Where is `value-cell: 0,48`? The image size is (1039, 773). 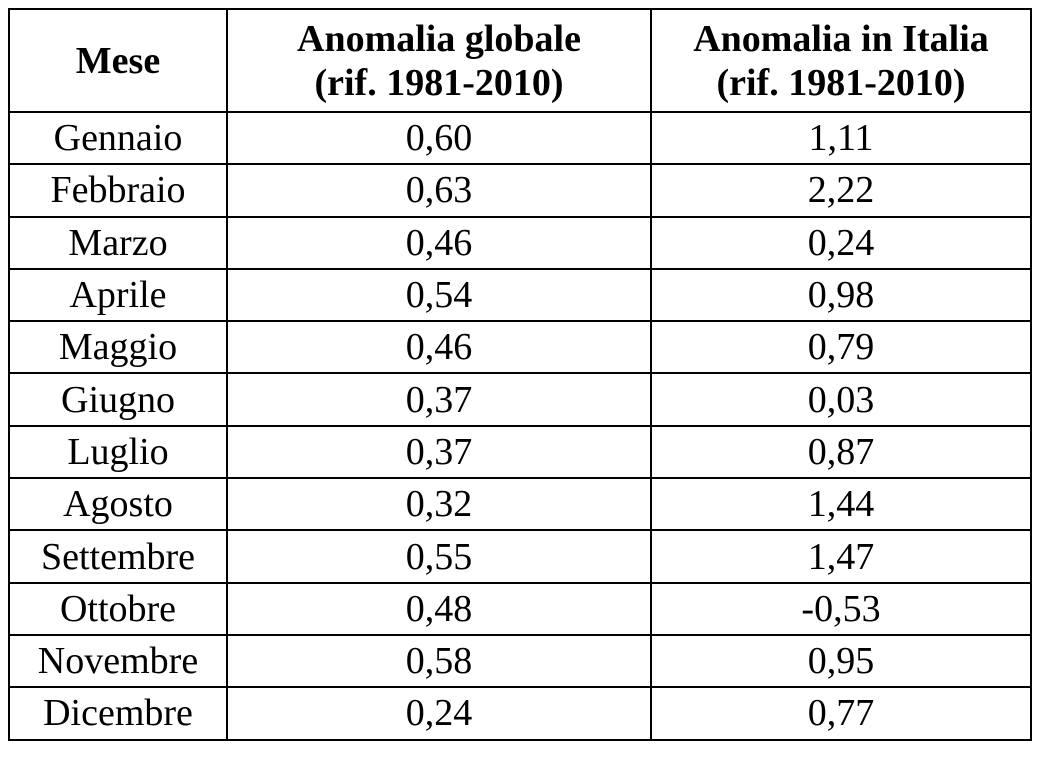
value-cell: 0,48 is located at coordinates (439, 608).